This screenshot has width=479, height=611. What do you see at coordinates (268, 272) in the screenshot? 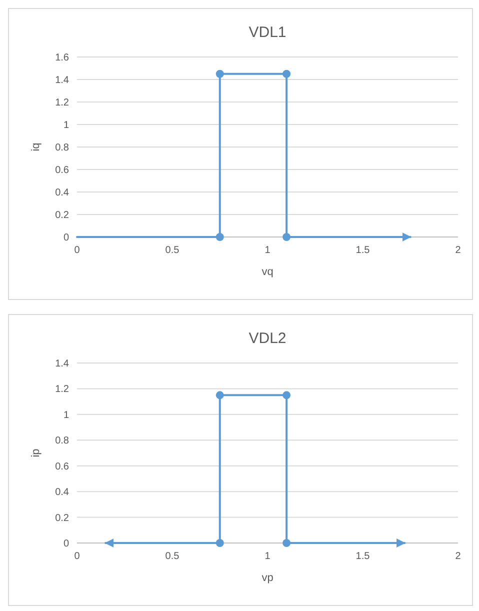
I see `x-axis-title: vq` at bounding box center [268, 272].